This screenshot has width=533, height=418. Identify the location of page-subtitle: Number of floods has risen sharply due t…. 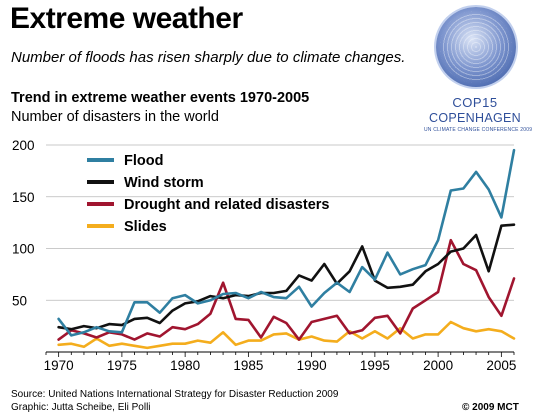
(208, 57).